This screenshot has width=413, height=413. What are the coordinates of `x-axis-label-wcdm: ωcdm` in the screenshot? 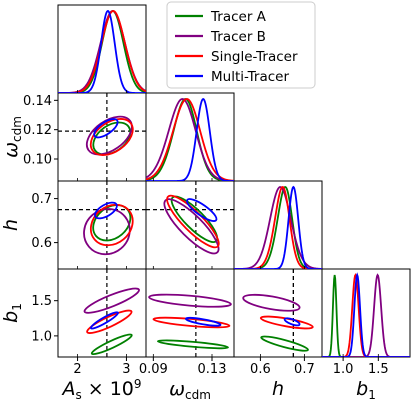 It's located at (190, 390).